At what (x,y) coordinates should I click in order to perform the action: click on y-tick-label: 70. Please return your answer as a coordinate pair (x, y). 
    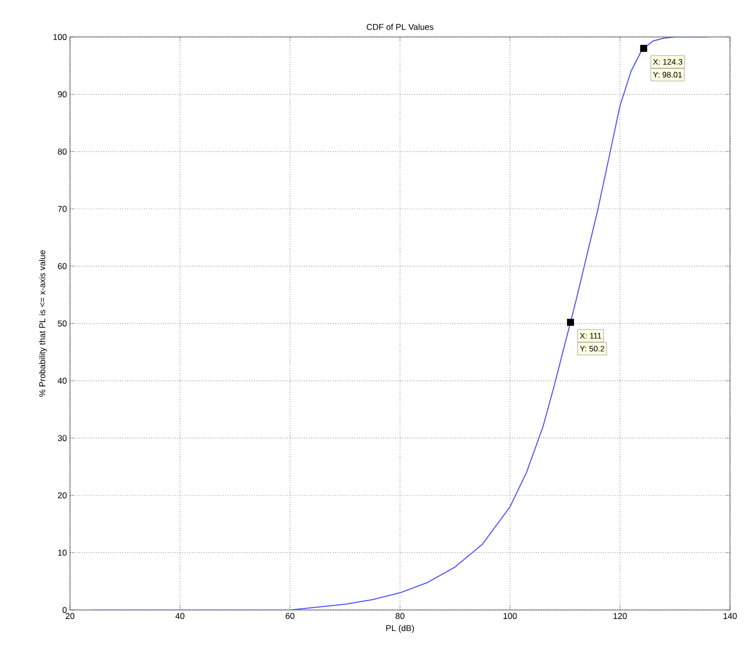
    Looking at the image, I should click on (62, 209).